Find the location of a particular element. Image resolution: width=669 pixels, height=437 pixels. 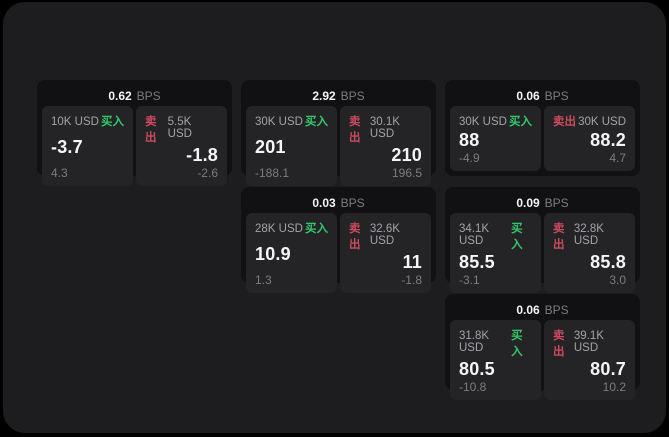

sell-panel: 卖出 32.8K USD 85.8 3.0 is located at coordinates (589, 253).